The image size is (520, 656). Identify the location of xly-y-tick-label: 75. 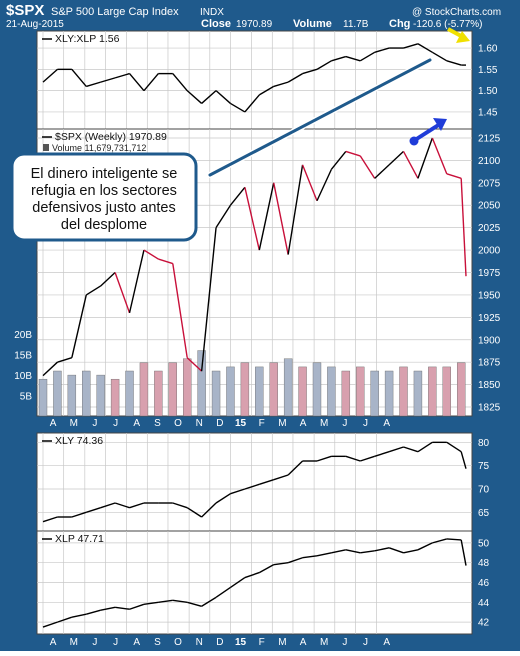
(484, 466).